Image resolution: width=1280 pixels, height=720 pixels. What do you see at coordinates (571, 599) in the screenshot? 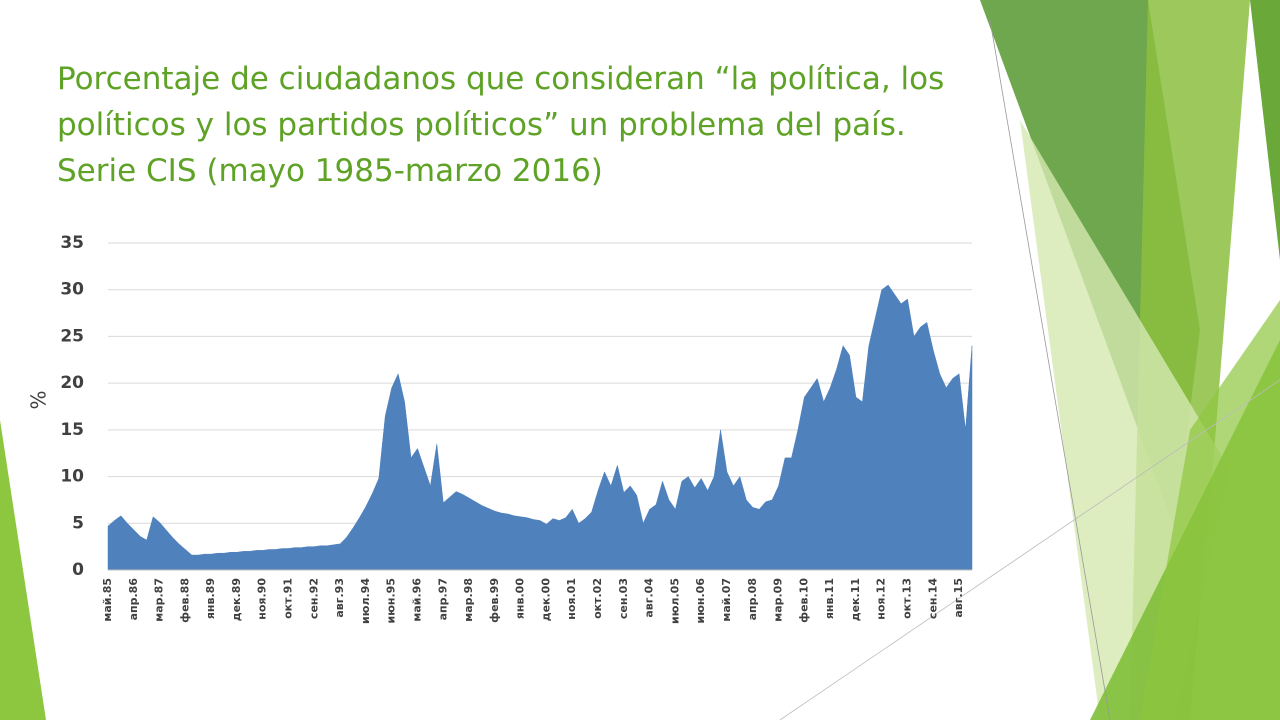
I see `x-tick-label: ноя.01` at bounding box center [571, 599].